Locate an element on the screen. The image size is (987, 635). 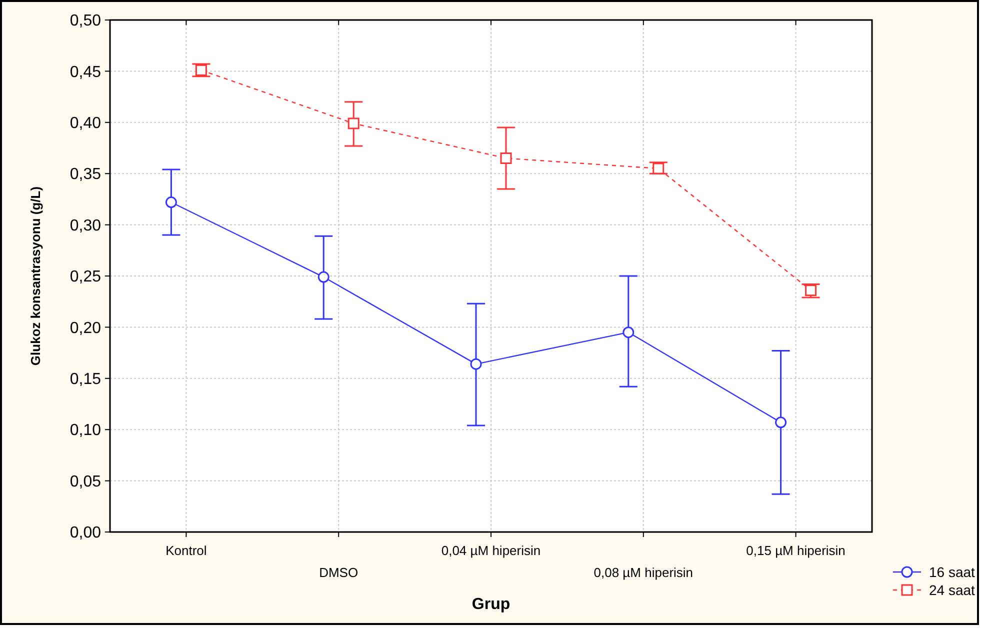
y-tick-label: 0,05 is located at coordinates (86, 481).